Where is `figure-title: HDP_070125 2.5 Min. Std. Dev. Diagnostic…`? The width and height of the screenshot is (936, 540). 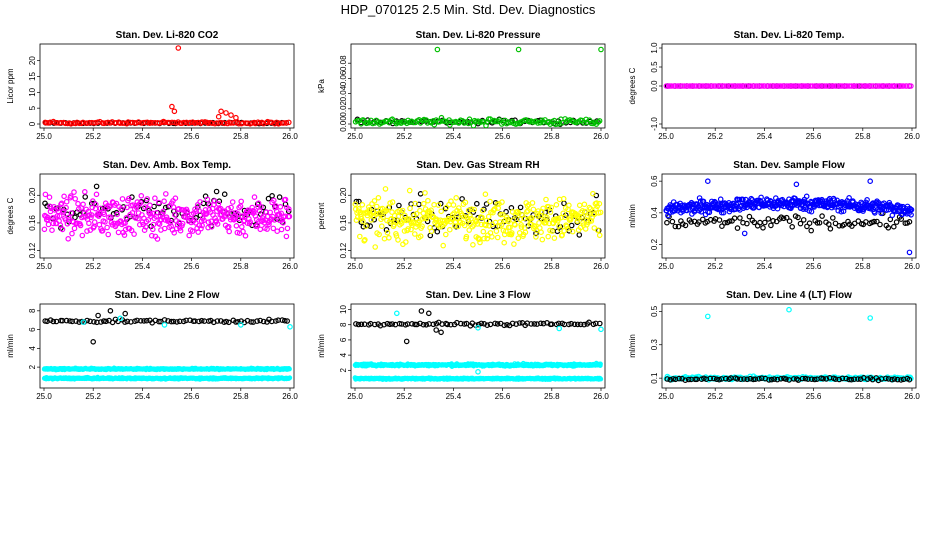
figure-title: HDP_070125 2.5 Min. Std. Dev. Diagnostic… is located at coordinates (468, 9).